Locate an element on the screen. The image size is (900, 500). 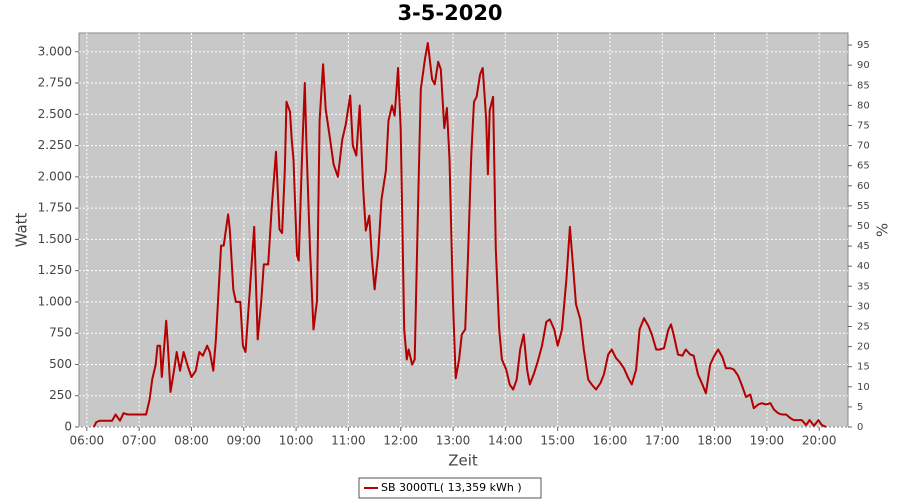
y-tick-label: 2.500 is located at coordinates (55, 114).